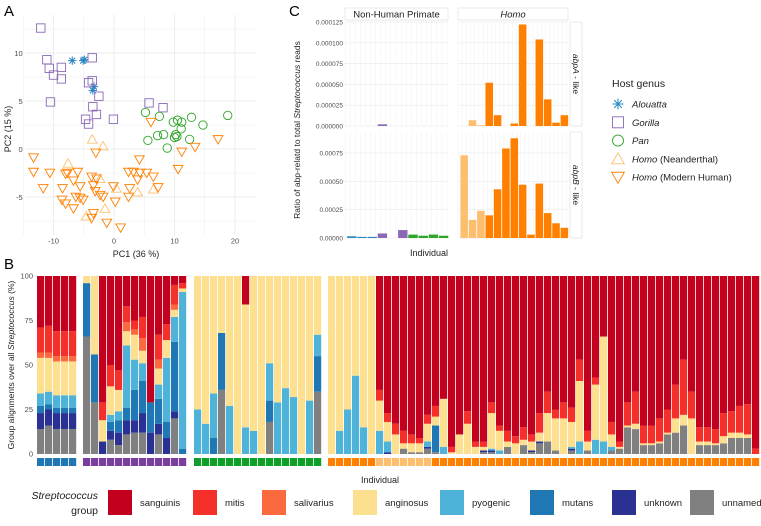 The width and height of the screenshot is (761, 526). Describe the element at coordinates (94, 86) in the screenshot. I see `point-alouatta` at that location.